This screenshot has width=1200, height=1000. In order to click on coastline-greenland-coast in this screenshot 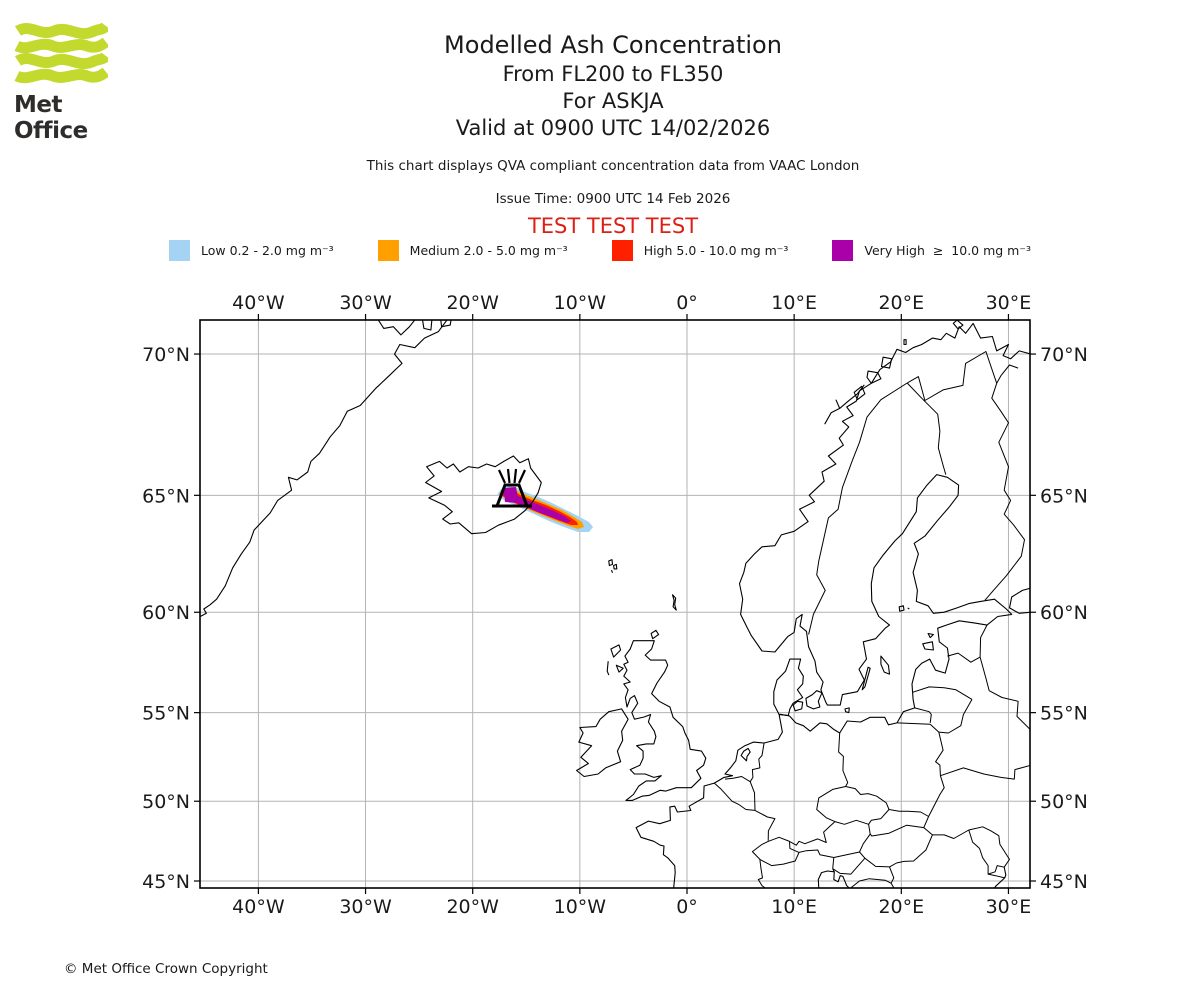, I will do `click(324, 468)`.